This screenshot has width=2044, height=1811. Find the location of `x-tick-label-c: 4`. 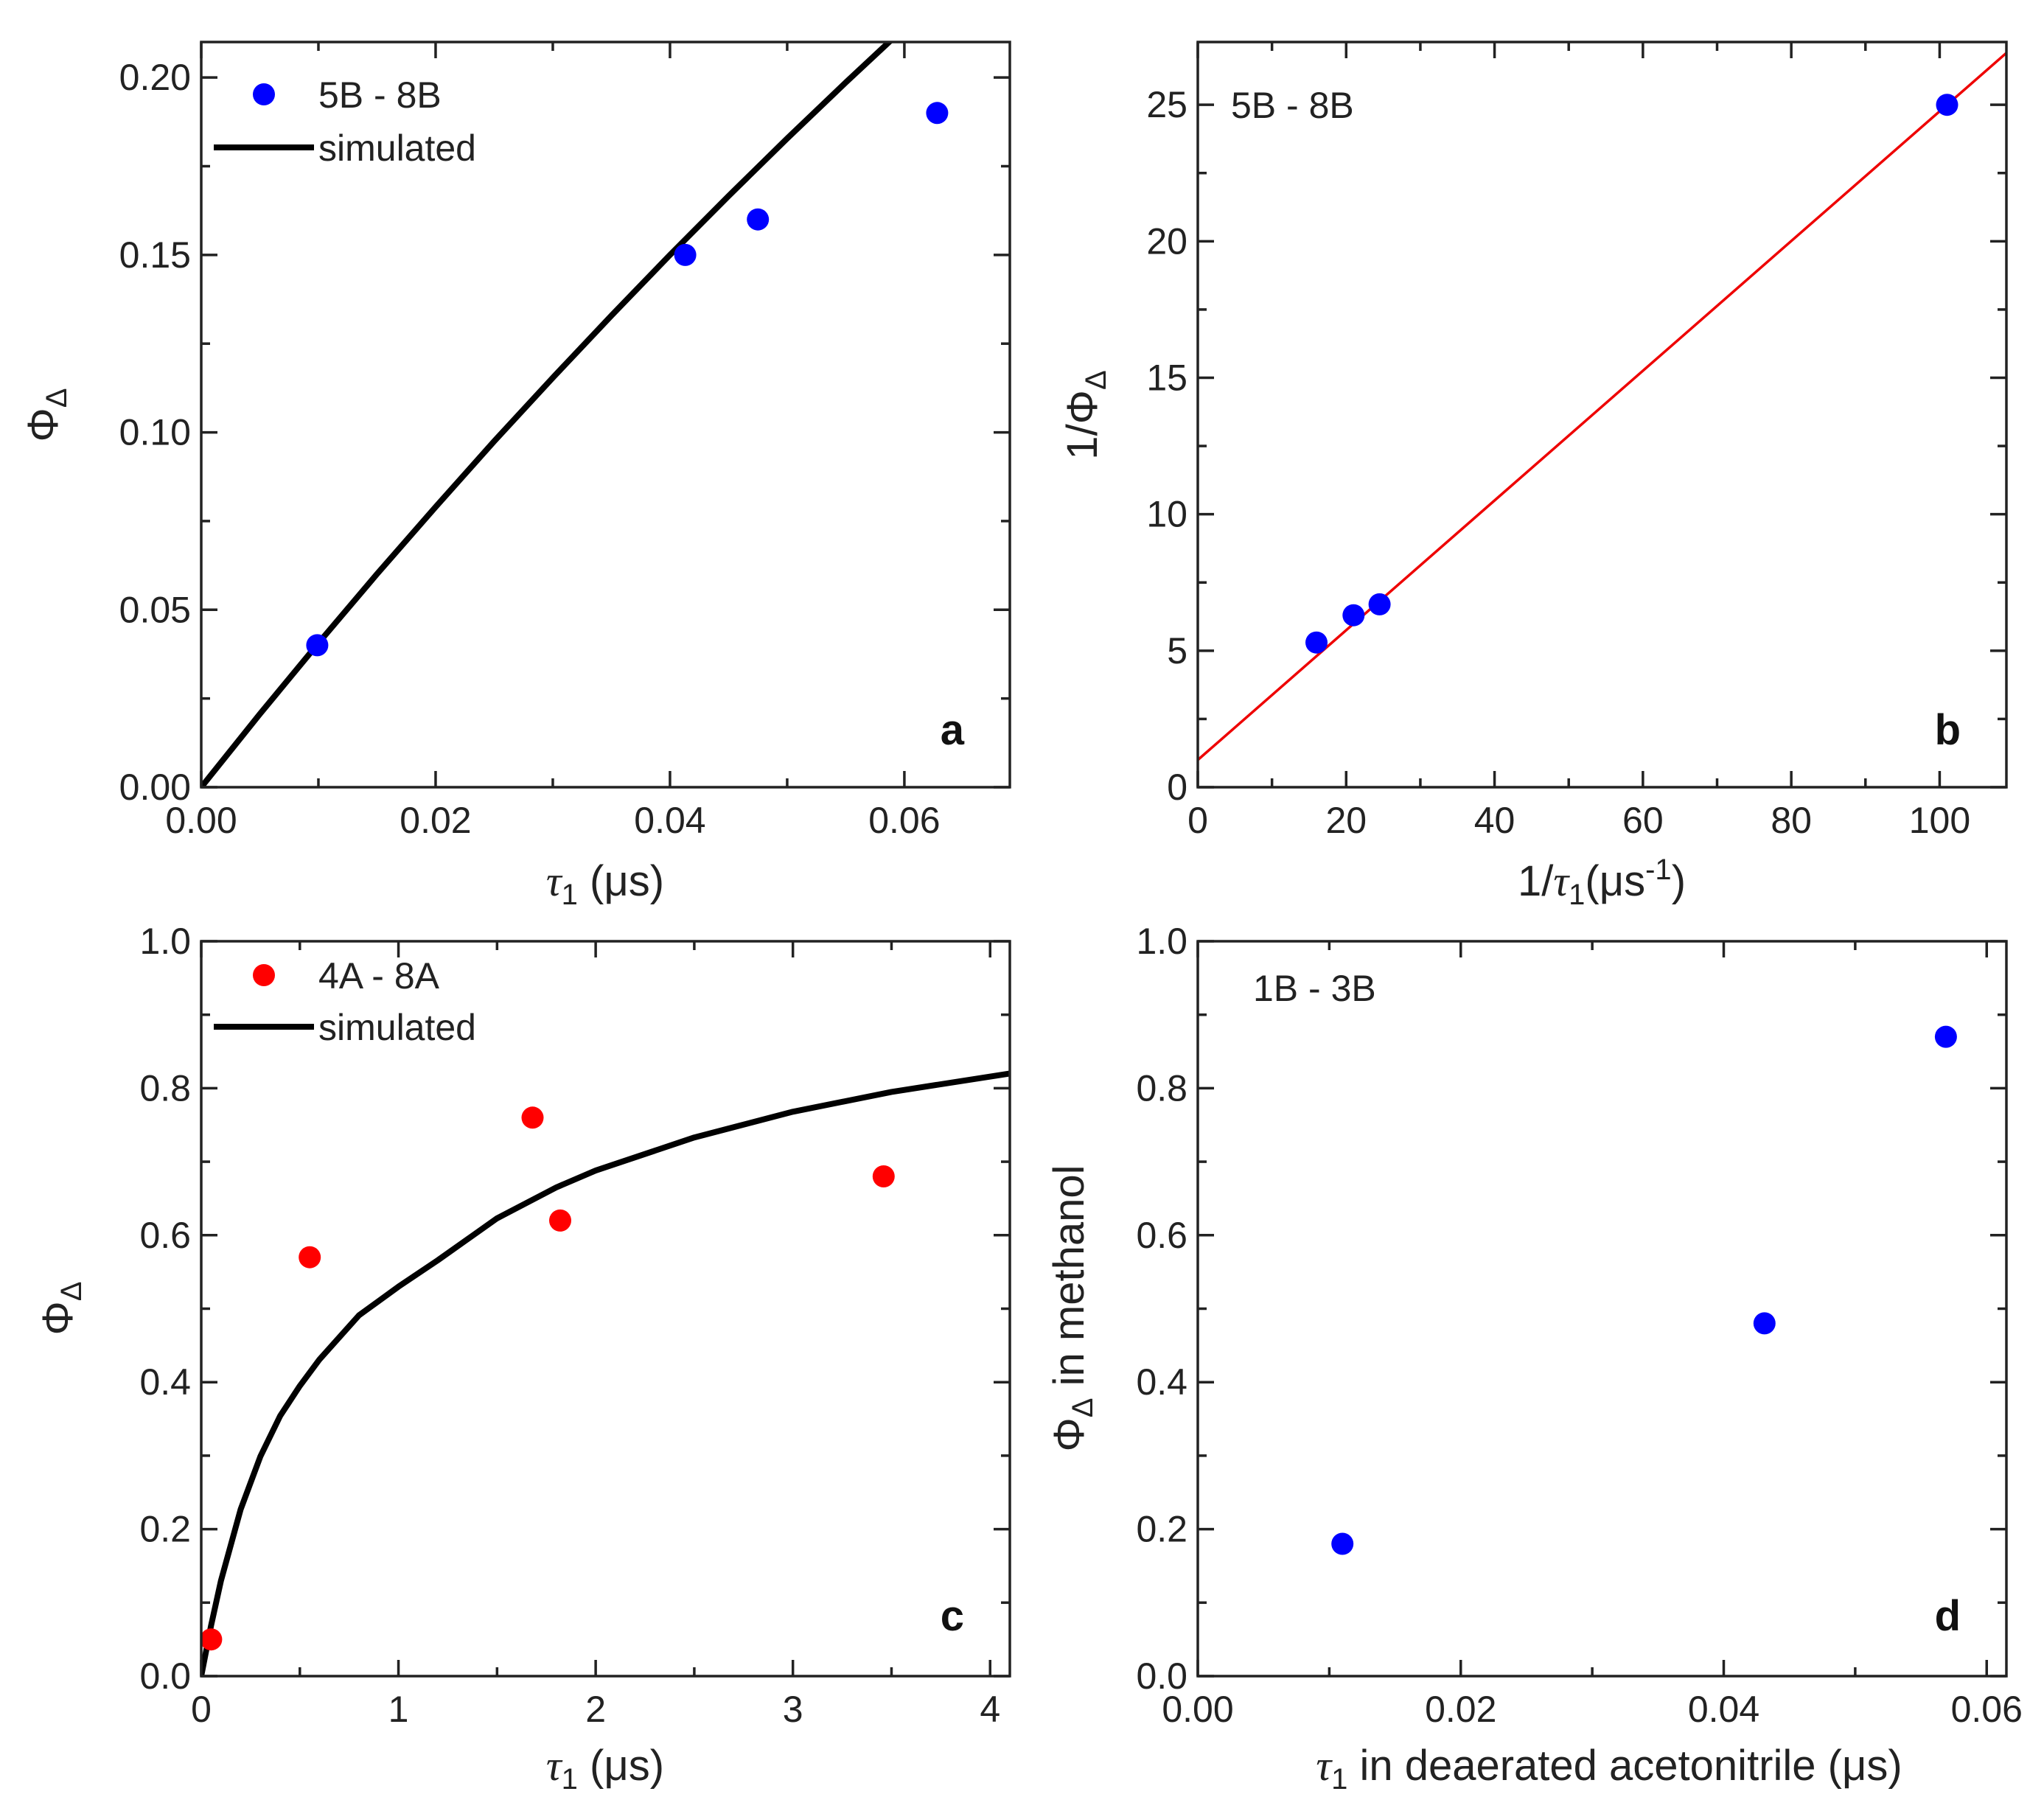

x-tick-label-c: 4 is located at coordinates (990, 1709).